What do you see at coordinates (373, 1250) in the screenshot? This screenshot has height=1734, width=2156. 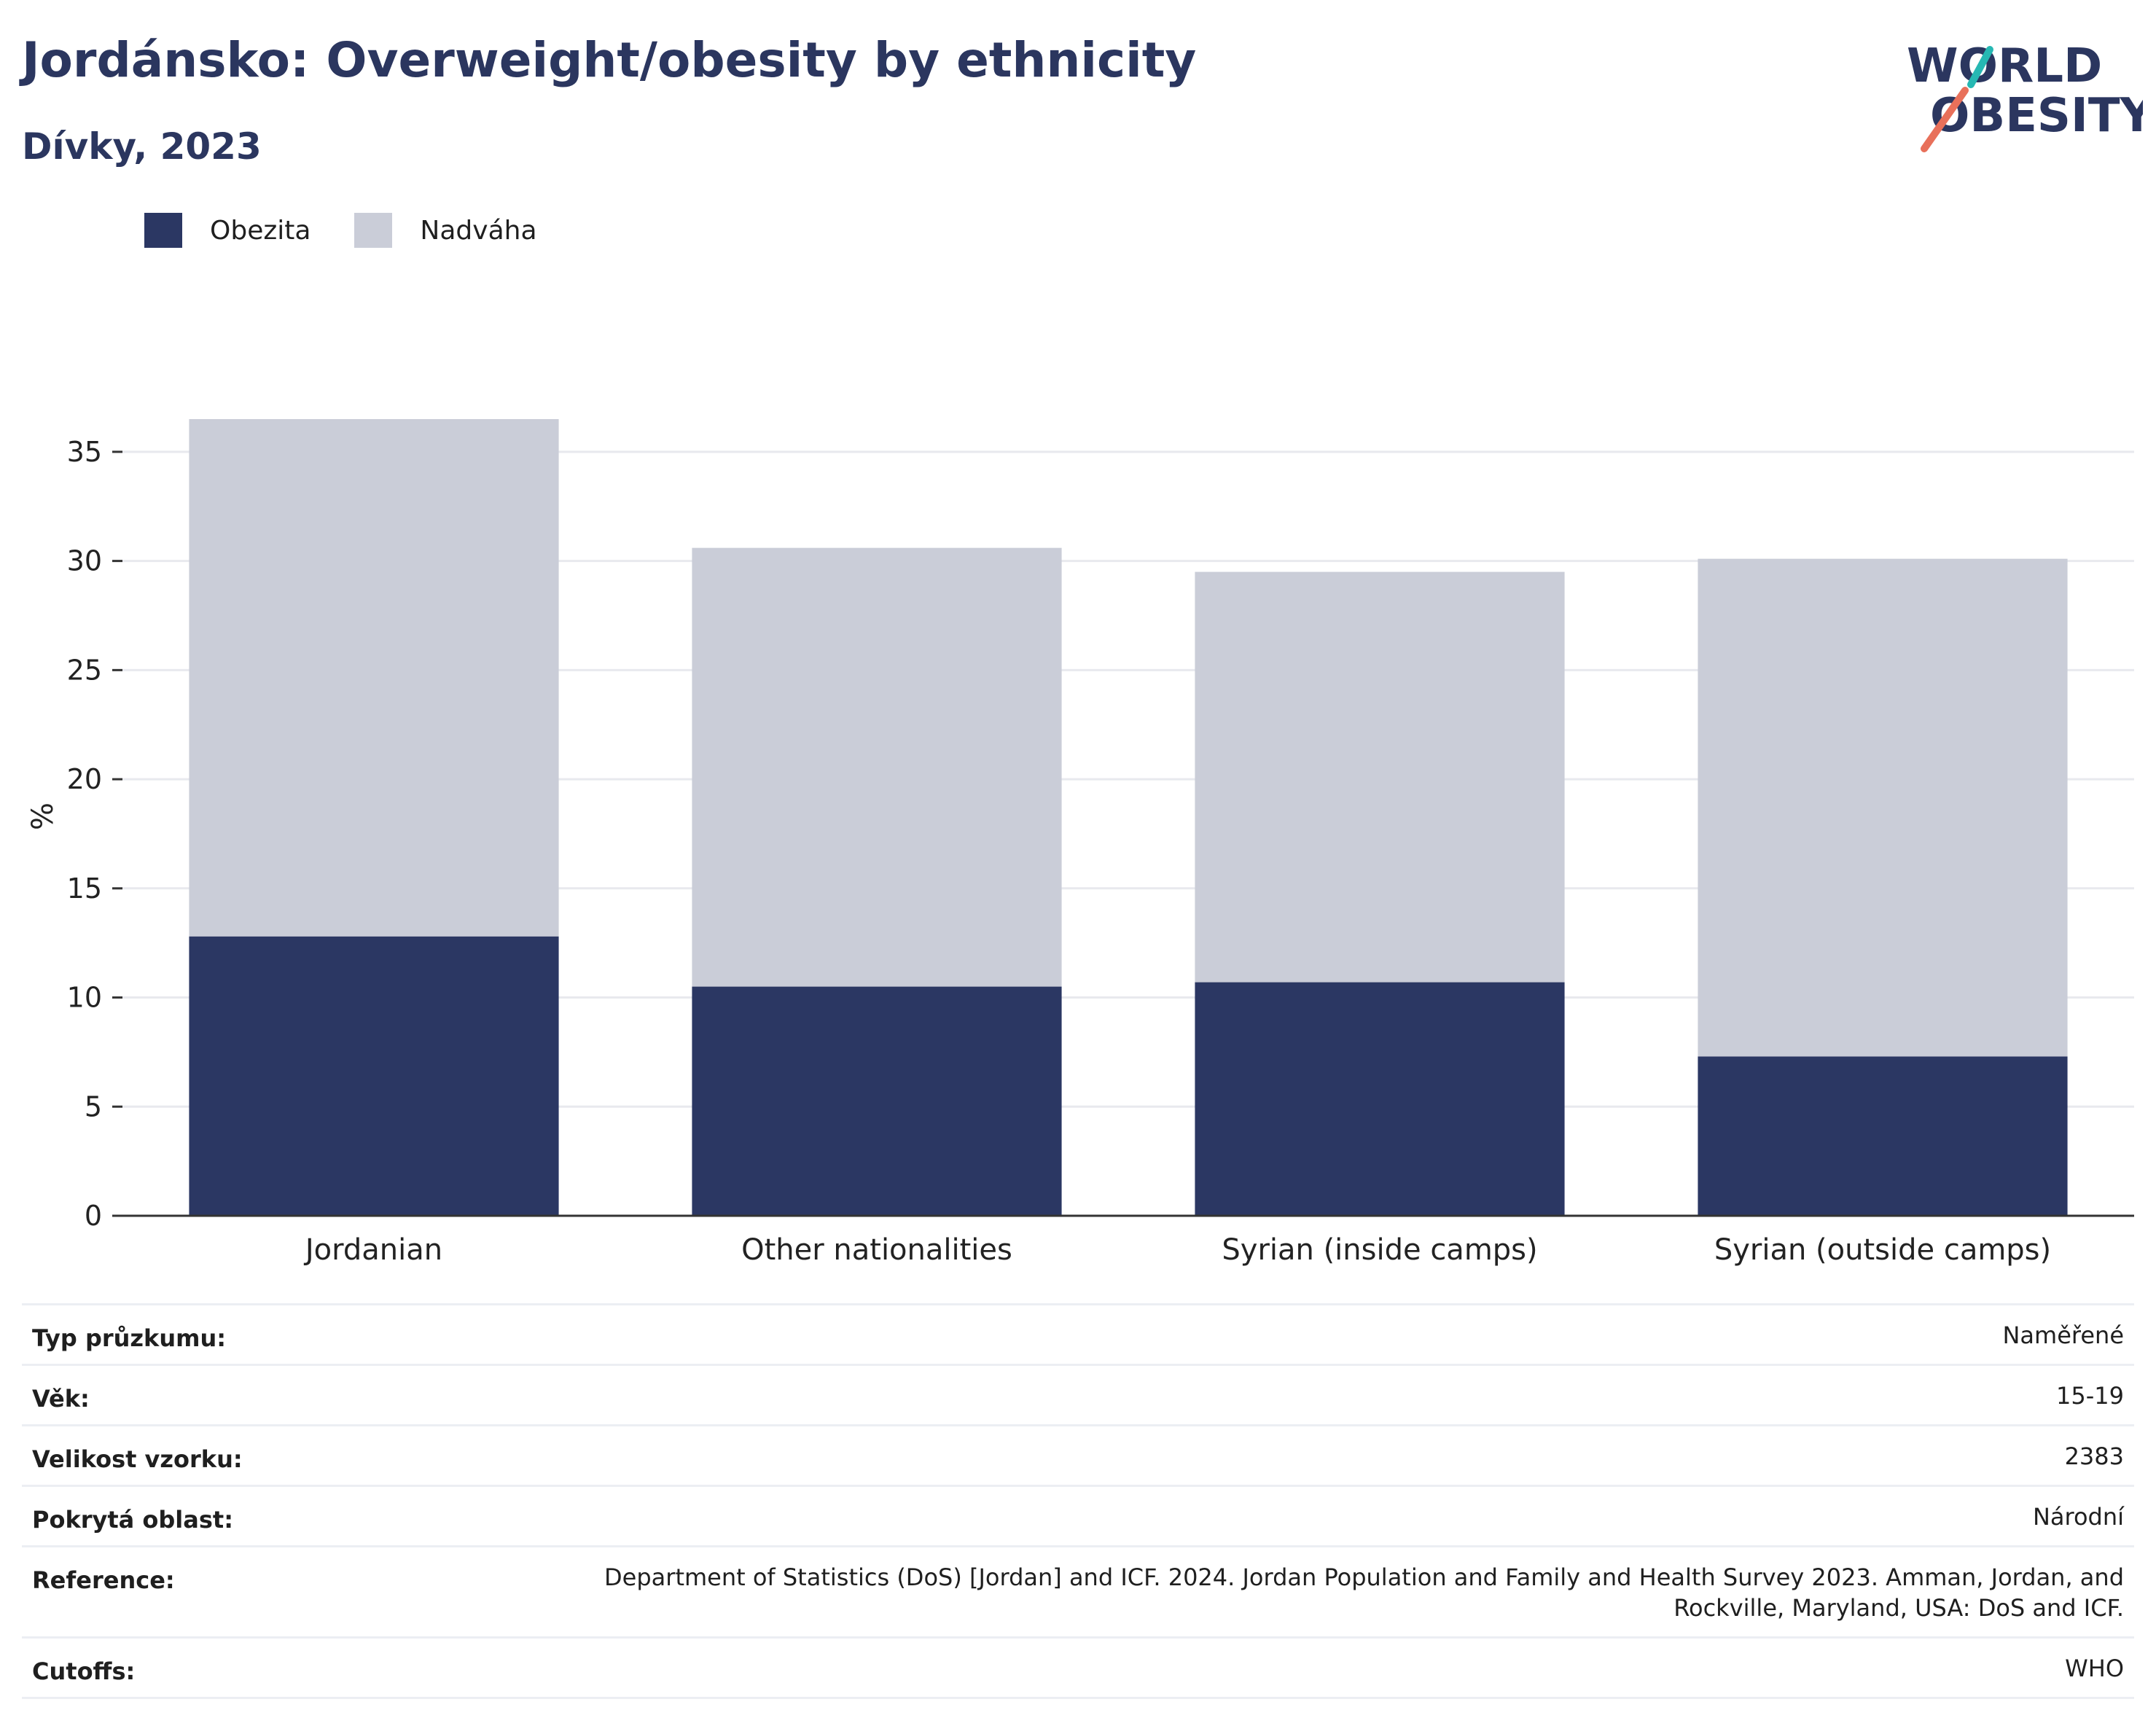 I see `x-tick-label: Jordanian` at bounding box center [373, 1250].